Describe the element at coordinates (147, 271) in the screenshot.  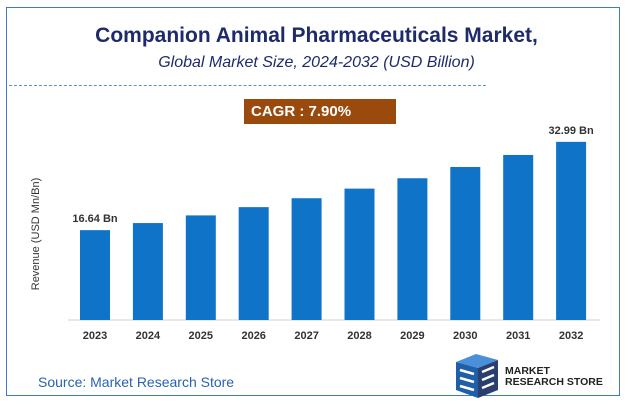
I see `bar-2024` at that location.